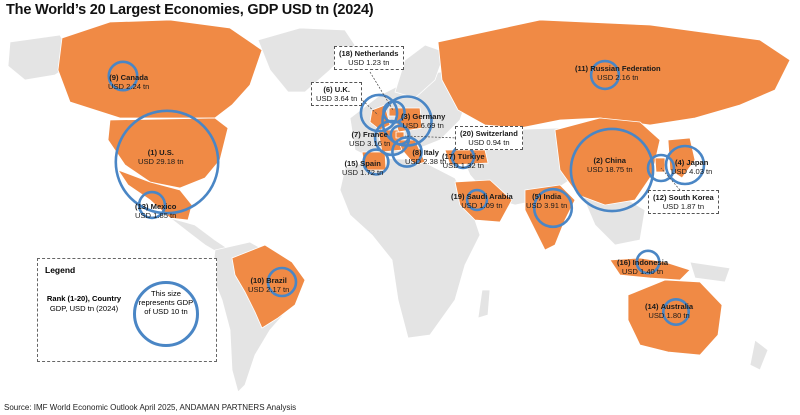 This screenshot has height=415, width=800. I want to click on india-shape, so click(550, 217).